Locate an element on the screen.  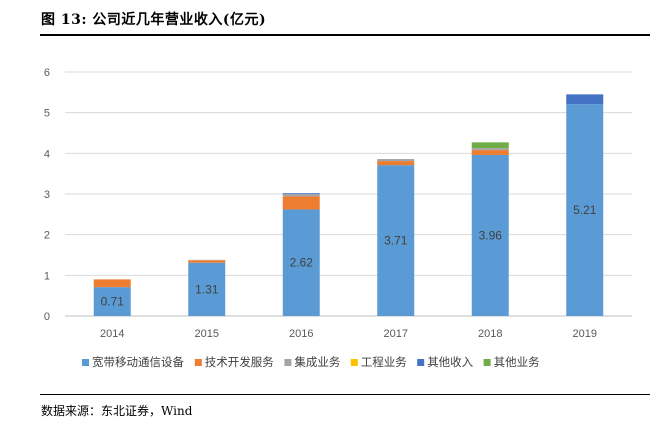
title-rule is located at coordinates (345, 35).